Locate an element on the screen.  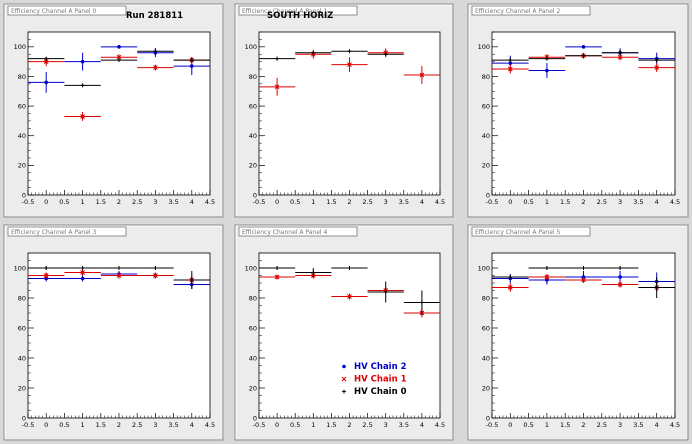
panel-header-text: Efficiency Channel A Panel 2 is located at coordinates (517, 11).